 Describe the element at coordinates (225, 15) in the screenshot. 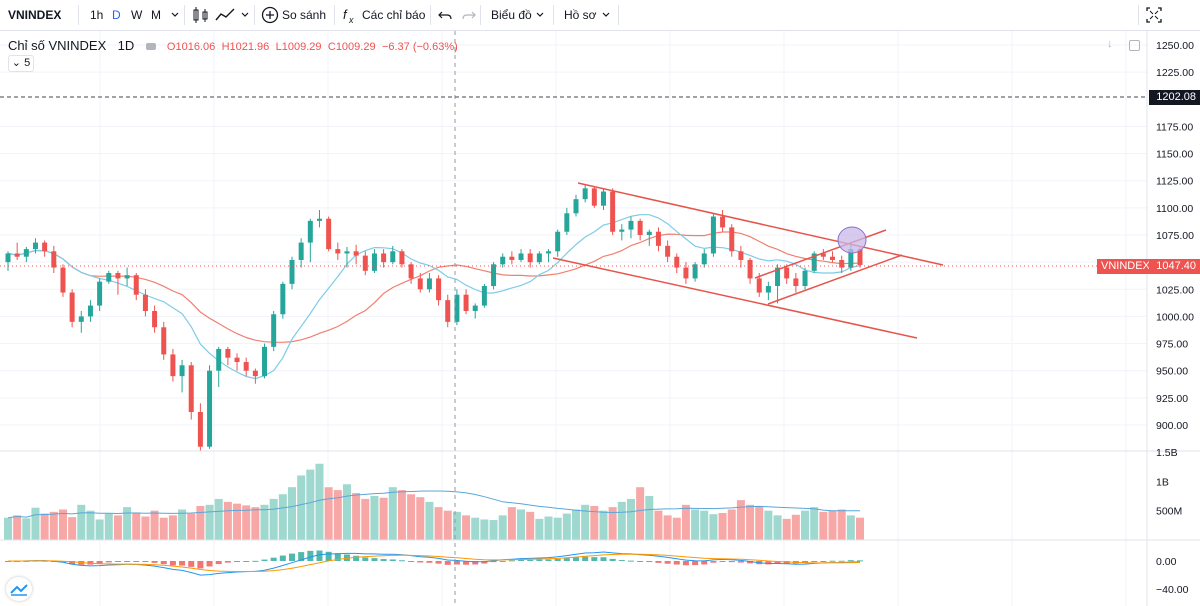

I see `line-style-icon` at that location.